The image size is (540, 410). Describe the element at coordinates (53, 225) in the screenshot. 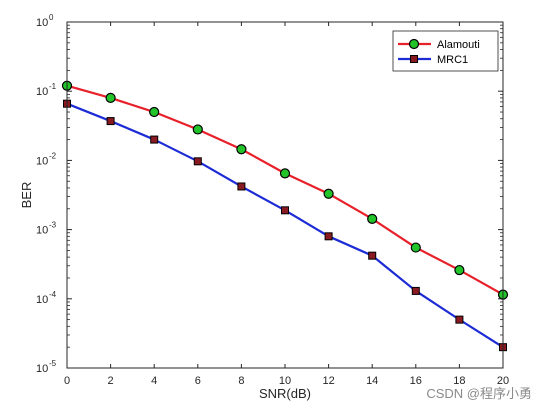

I see `y-tick-exponent-3: -3` at that location.